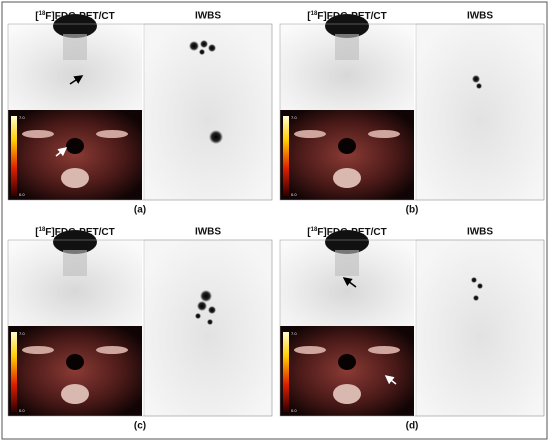  Describe the element at coordinates (140, 210) in the screenshot. I see `panel-caption: (a)` at that location.